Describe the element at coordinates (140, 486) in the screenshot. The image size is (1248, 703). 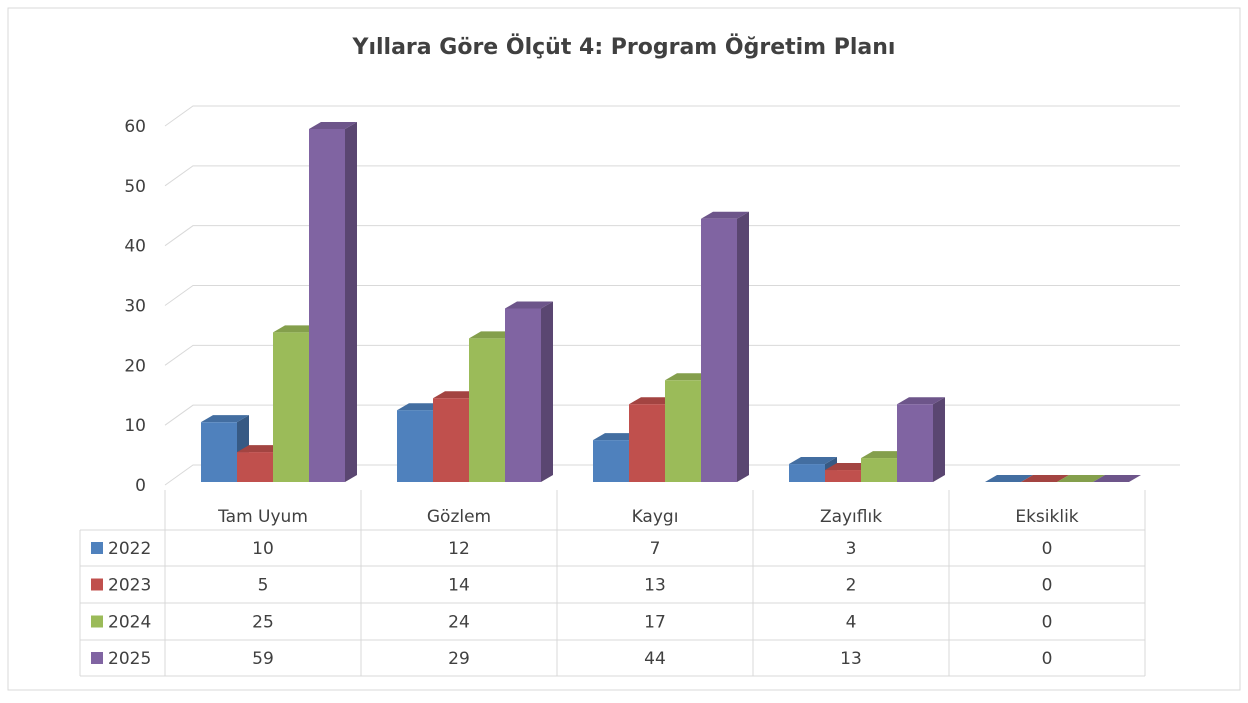
I see `y-tick-label: 0` at that location.